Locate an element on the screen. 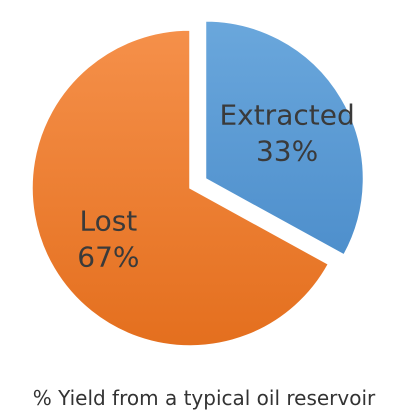 This screenshot has height=419, width=408. slice-value-lost: 67% is located at coordinates (108, 256).